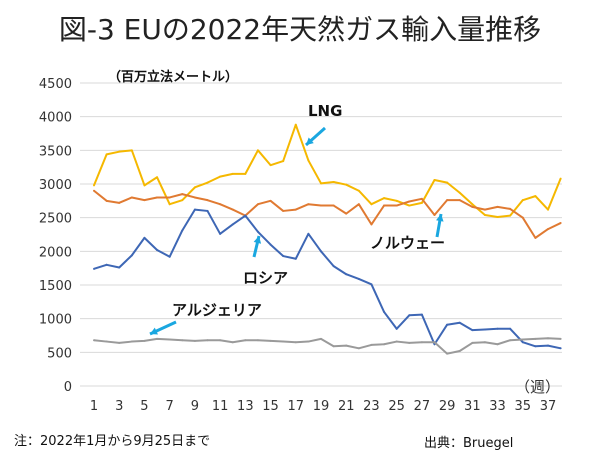  Describe the element at coordinates (537, 387) in the screenshot. I see `x-axis-label: （週）` at that location.